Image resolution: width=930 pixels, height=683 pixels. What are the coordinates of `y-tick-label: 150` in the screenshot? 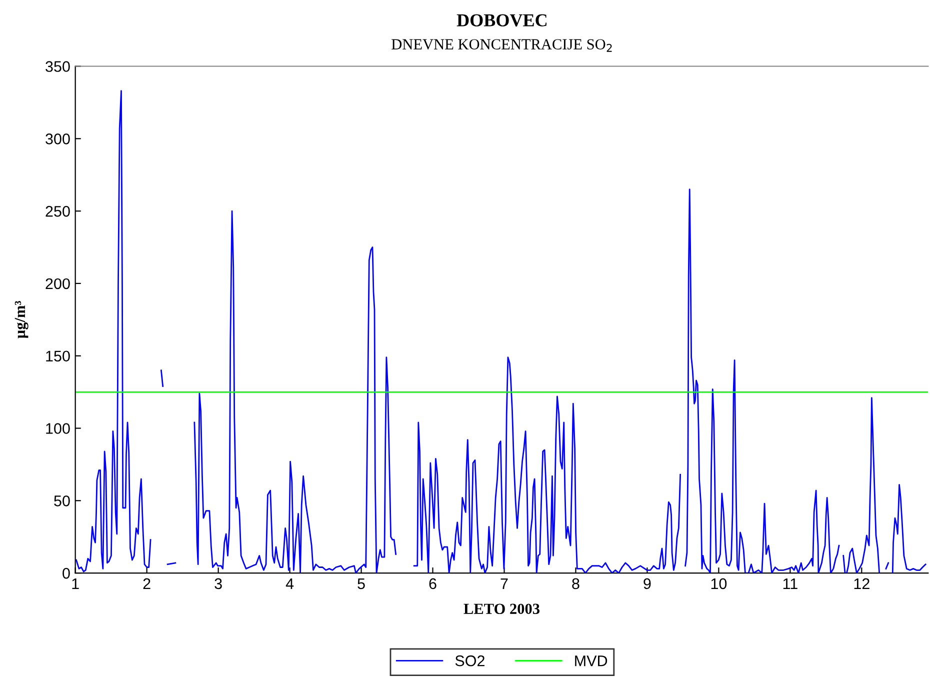 It's located at (58, 356).